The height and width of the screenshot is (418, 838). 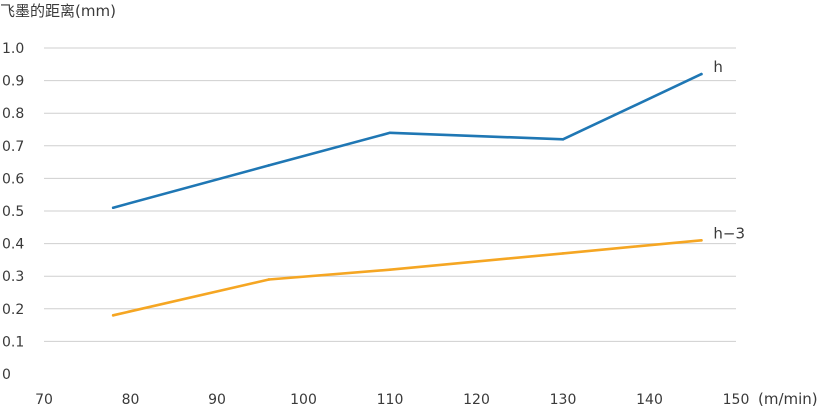 I want to click on x-tick-label: 110, so click(x=390, y=400).